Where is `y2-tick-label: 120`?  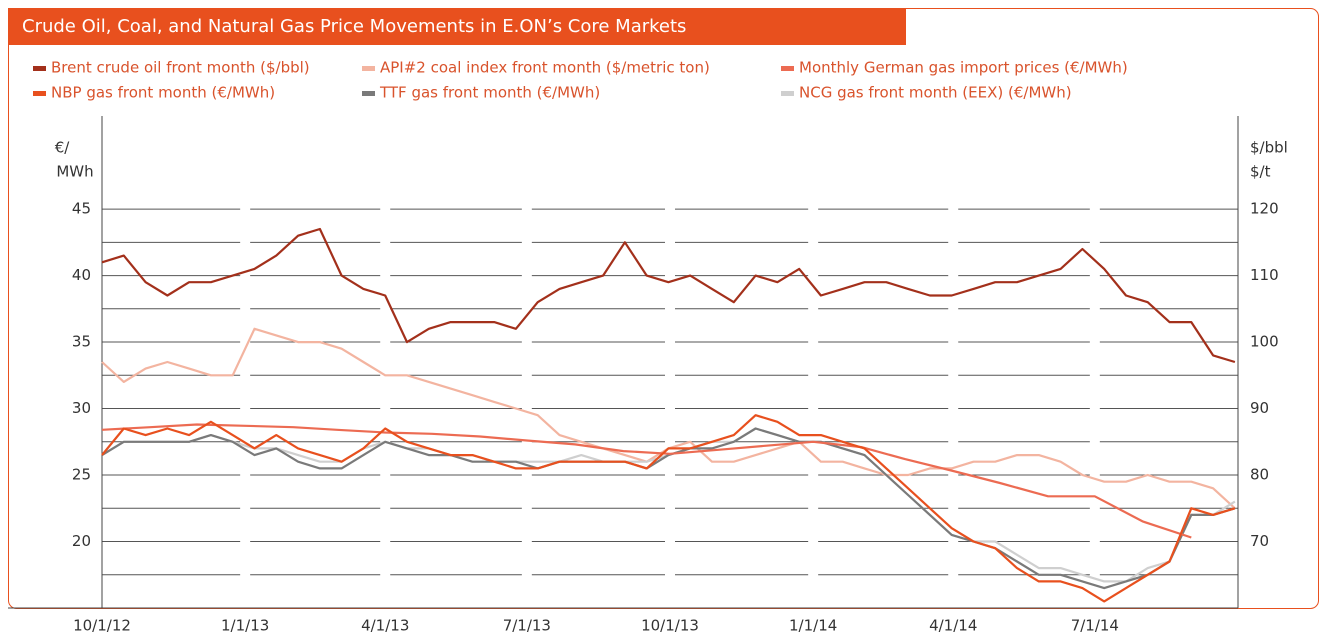 y2-tick-label: 120 is located at coordinates (1264, 209).